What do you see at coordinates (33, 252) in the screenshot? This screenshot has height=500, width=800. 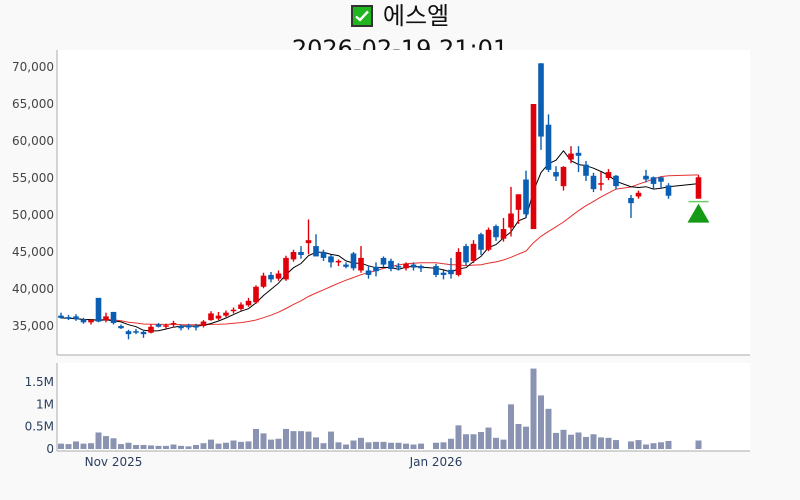 I see `price-tick-label: 45,000` at bounding box center [33, 252].